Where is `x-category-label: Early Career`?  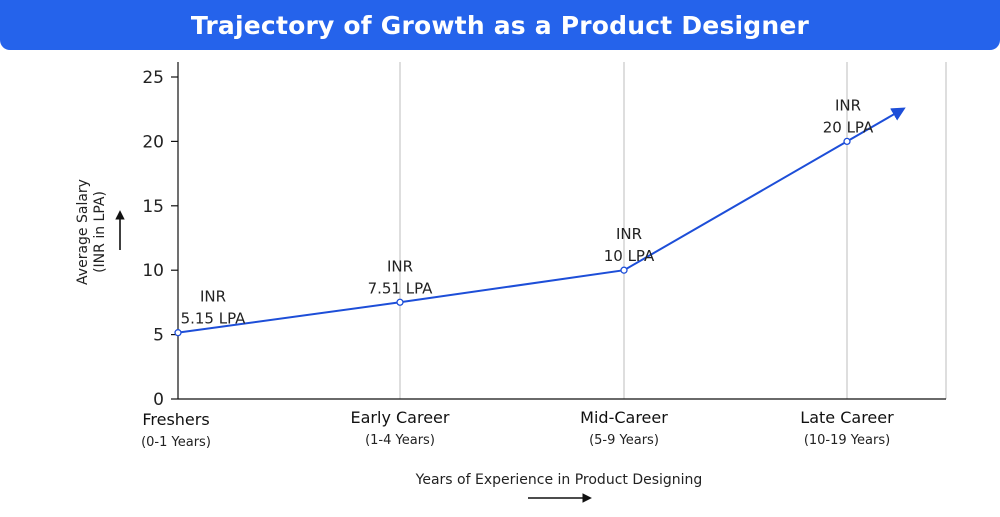
x-category-label: Early Career is located at coordinates (400, 417).